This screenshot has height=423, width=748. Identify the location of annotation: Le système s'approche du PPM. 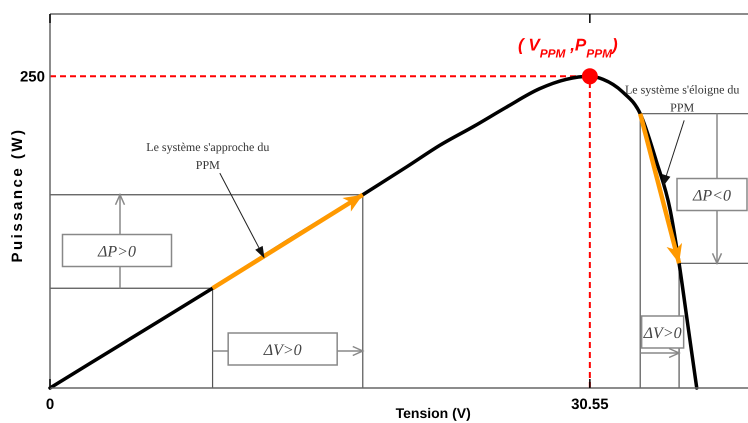
(208, 156).